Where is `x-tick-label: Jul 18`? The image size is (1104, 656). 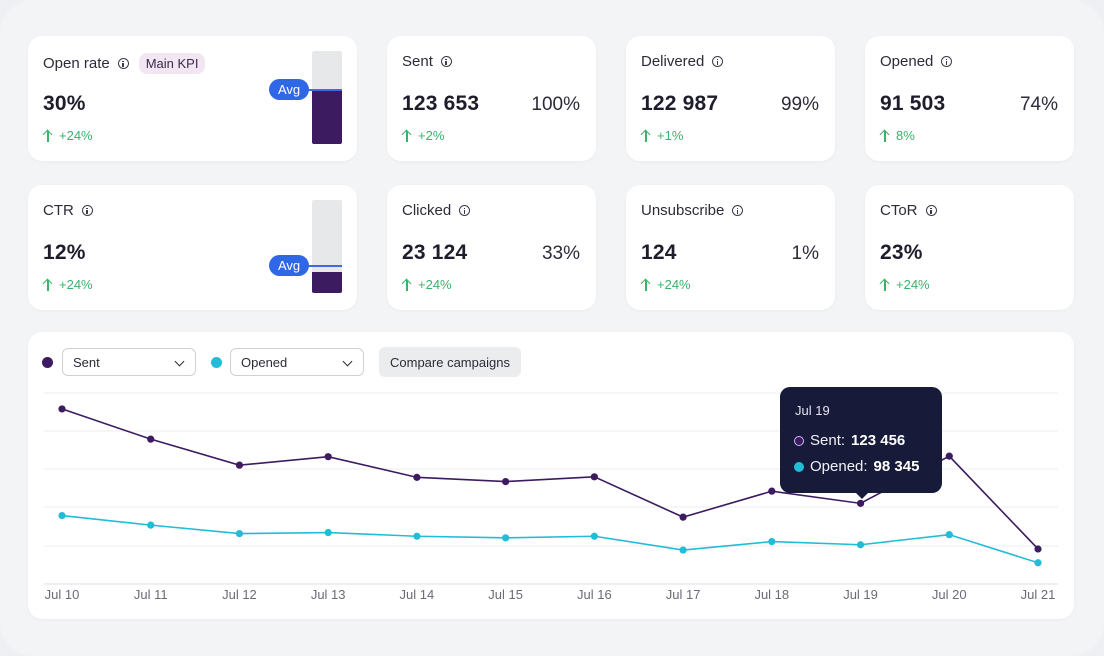
x-tick-label: Jul 18 is located at coordinates (771, 594).